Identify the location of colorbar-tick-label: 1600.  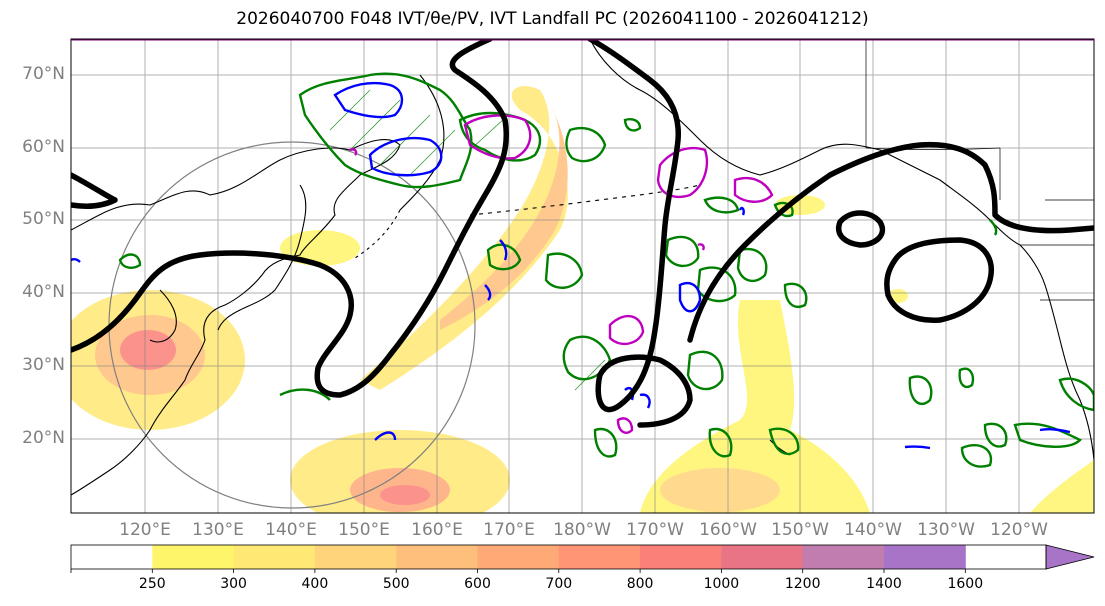
(965, 584).